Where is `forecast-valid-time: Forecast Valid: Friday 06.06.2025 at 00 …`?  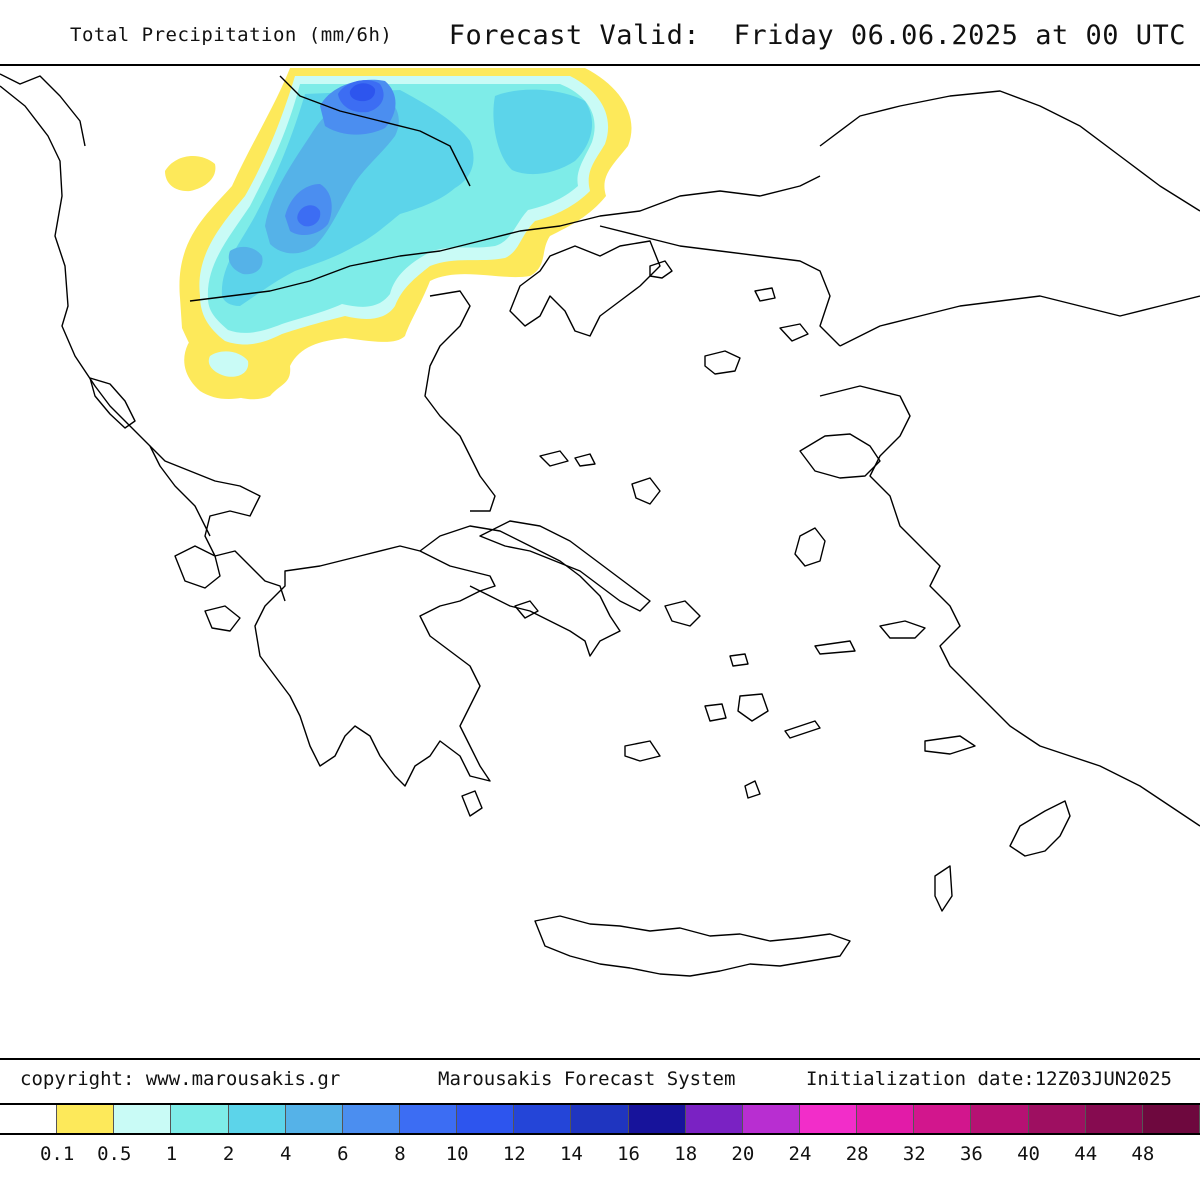 forecast-valid-time: Forecast Valid: Friday 06.06.2025 at 00 … is located at coordinates (817, 35).